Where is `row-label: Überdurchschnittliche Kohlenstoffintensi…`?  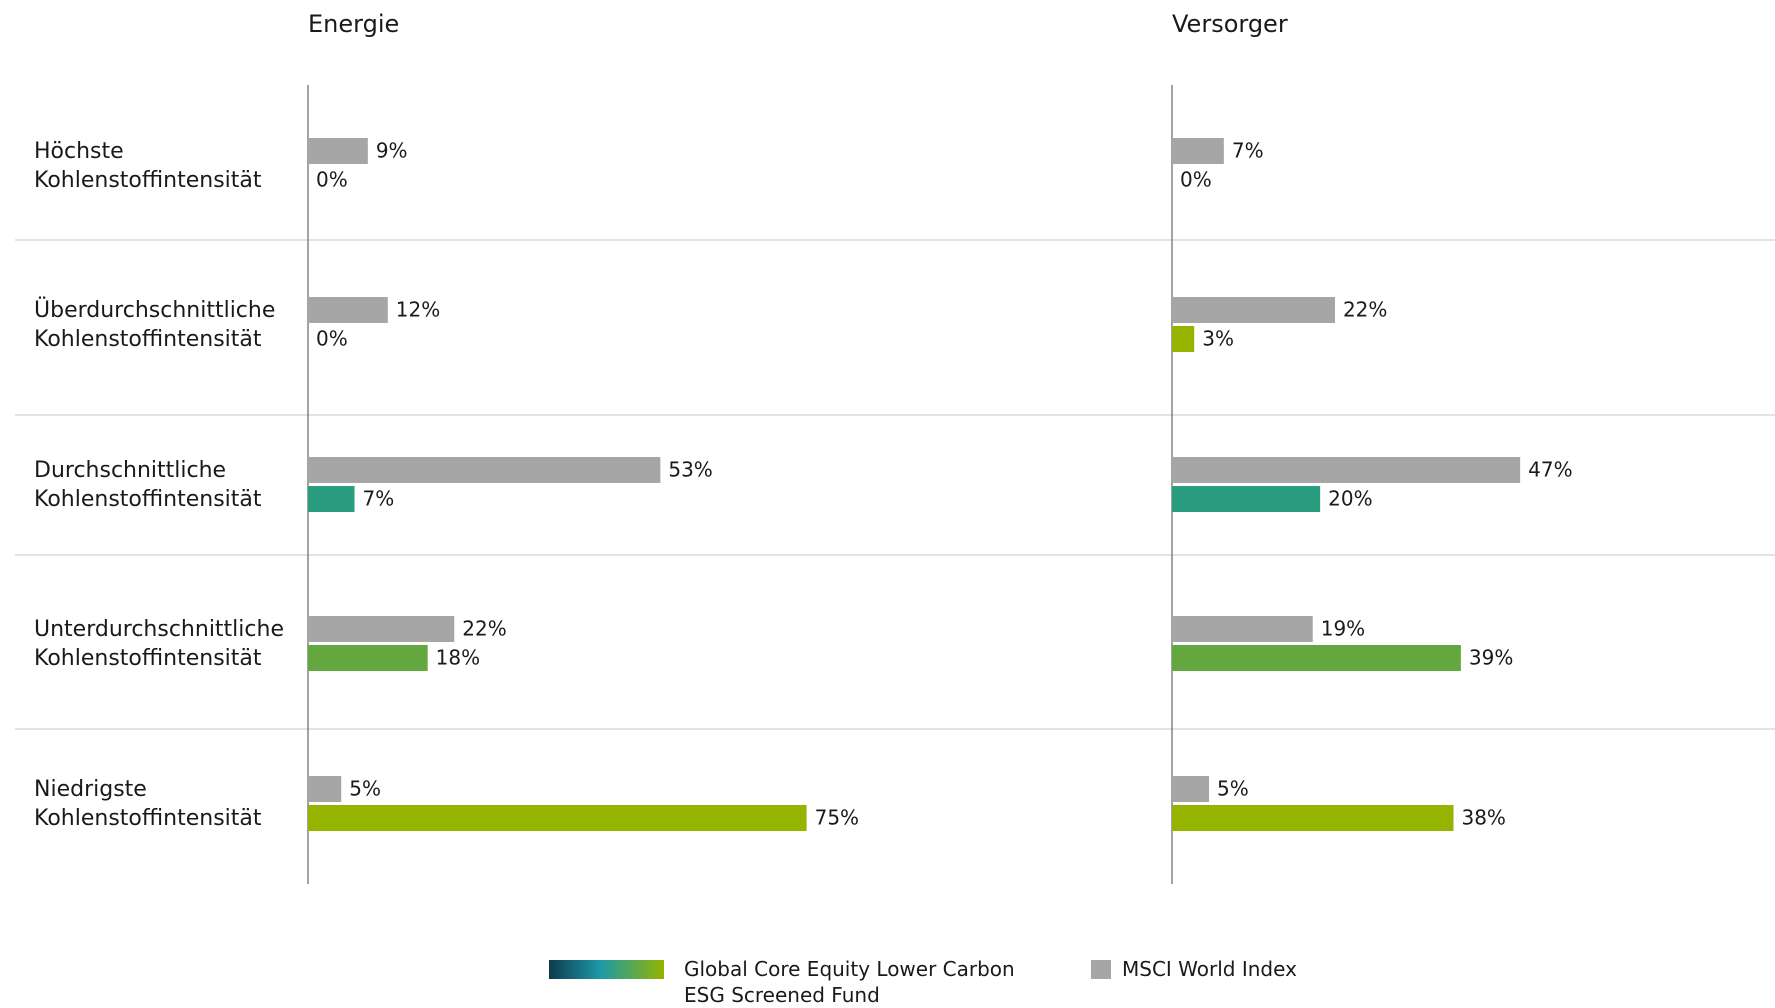
row-label: Überdurchschnittliche Kohlenstoffintensi… is located at coordinates (155, 325).